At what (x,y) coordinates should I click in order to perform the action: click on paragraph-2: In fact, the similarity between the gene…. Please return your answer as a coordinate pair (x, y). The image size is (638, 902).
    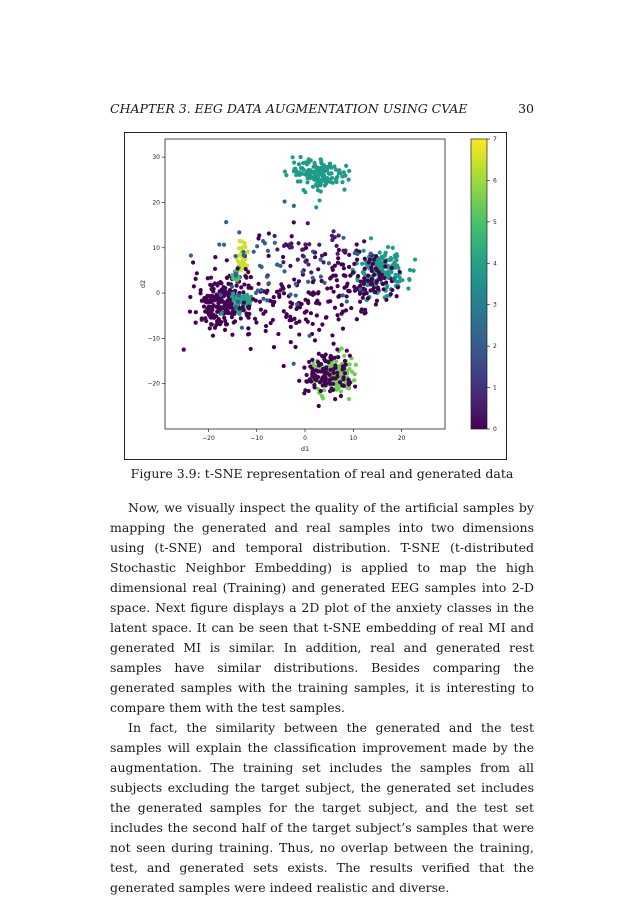
    Looking at the image, I should click on (322, 807).